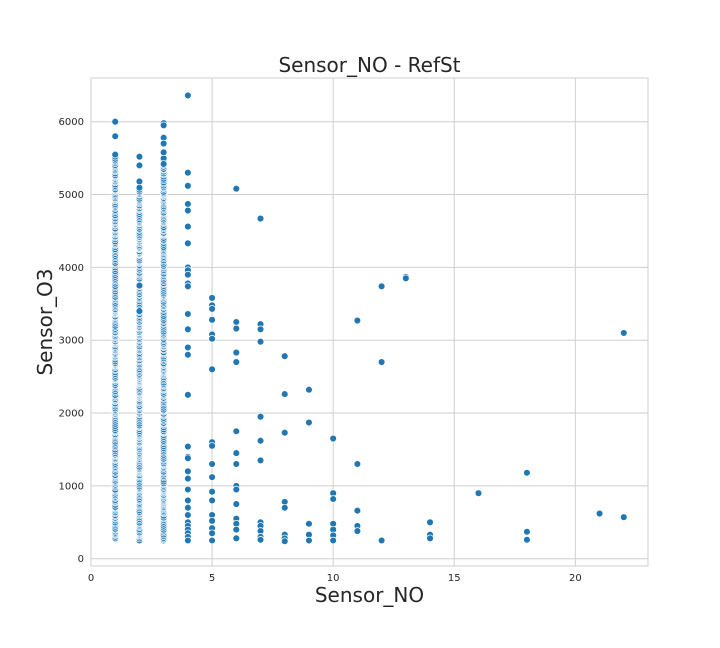 The height and width of the screenshot is (648, 720). What do you see at coordinates (91, 578) in the screenshot?
I see `x-tick-label: 0` at bounding box center [91, 578].